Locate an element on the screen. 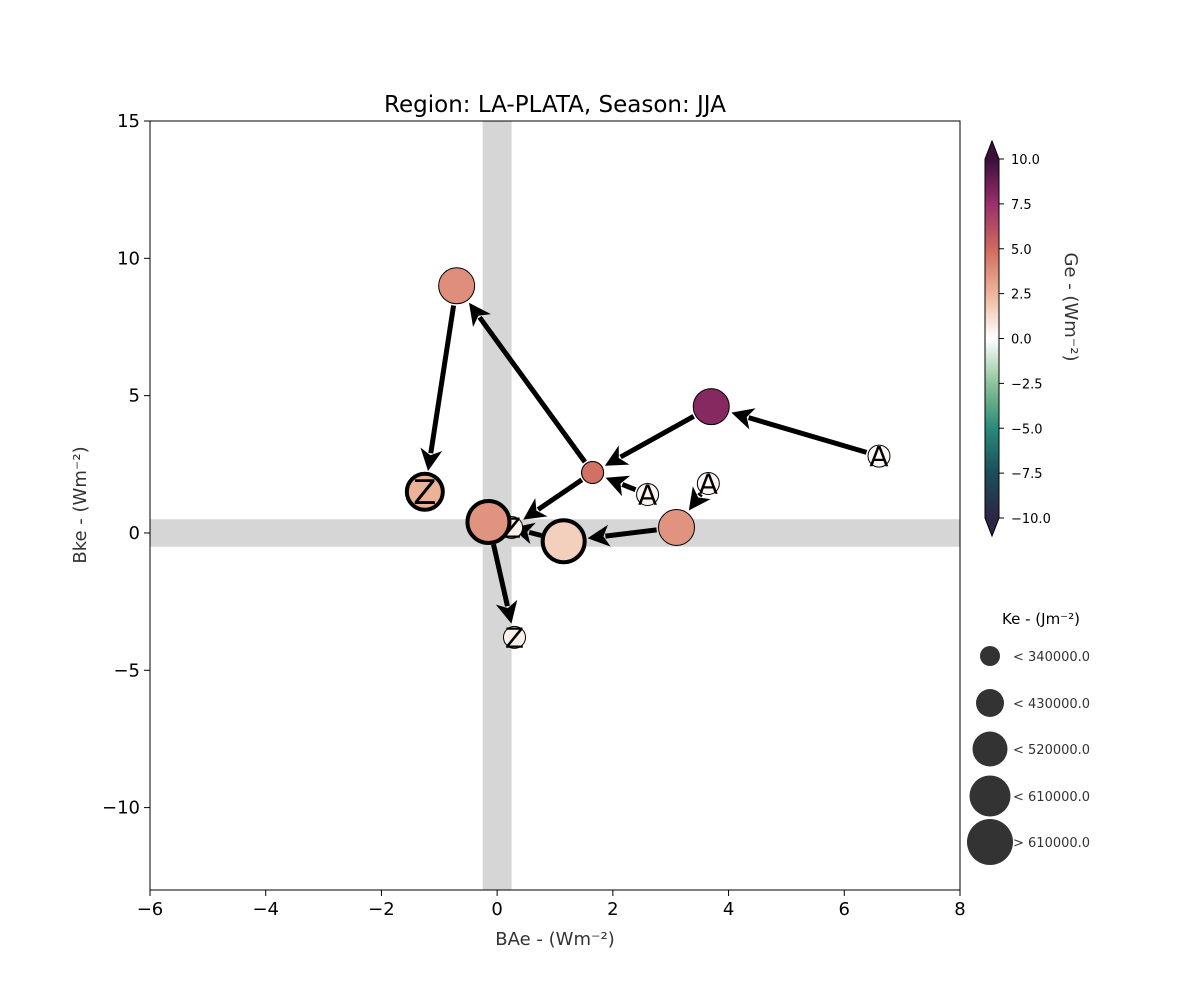 The image size is (1200, 1000). size-legend-label: < 520000.0 is located at coordinates (1051, 750).